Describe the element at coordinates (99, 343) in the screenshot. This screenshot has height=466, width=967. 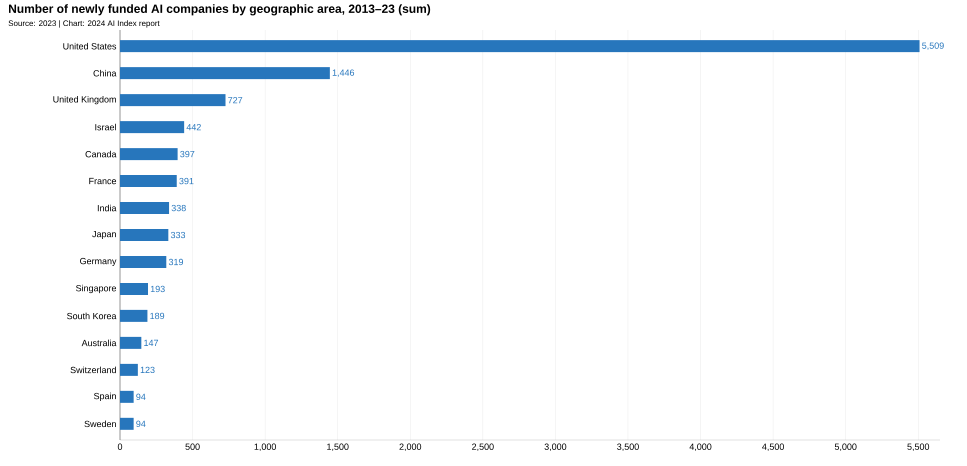
I see `y-tick-label: Australia` at that location.